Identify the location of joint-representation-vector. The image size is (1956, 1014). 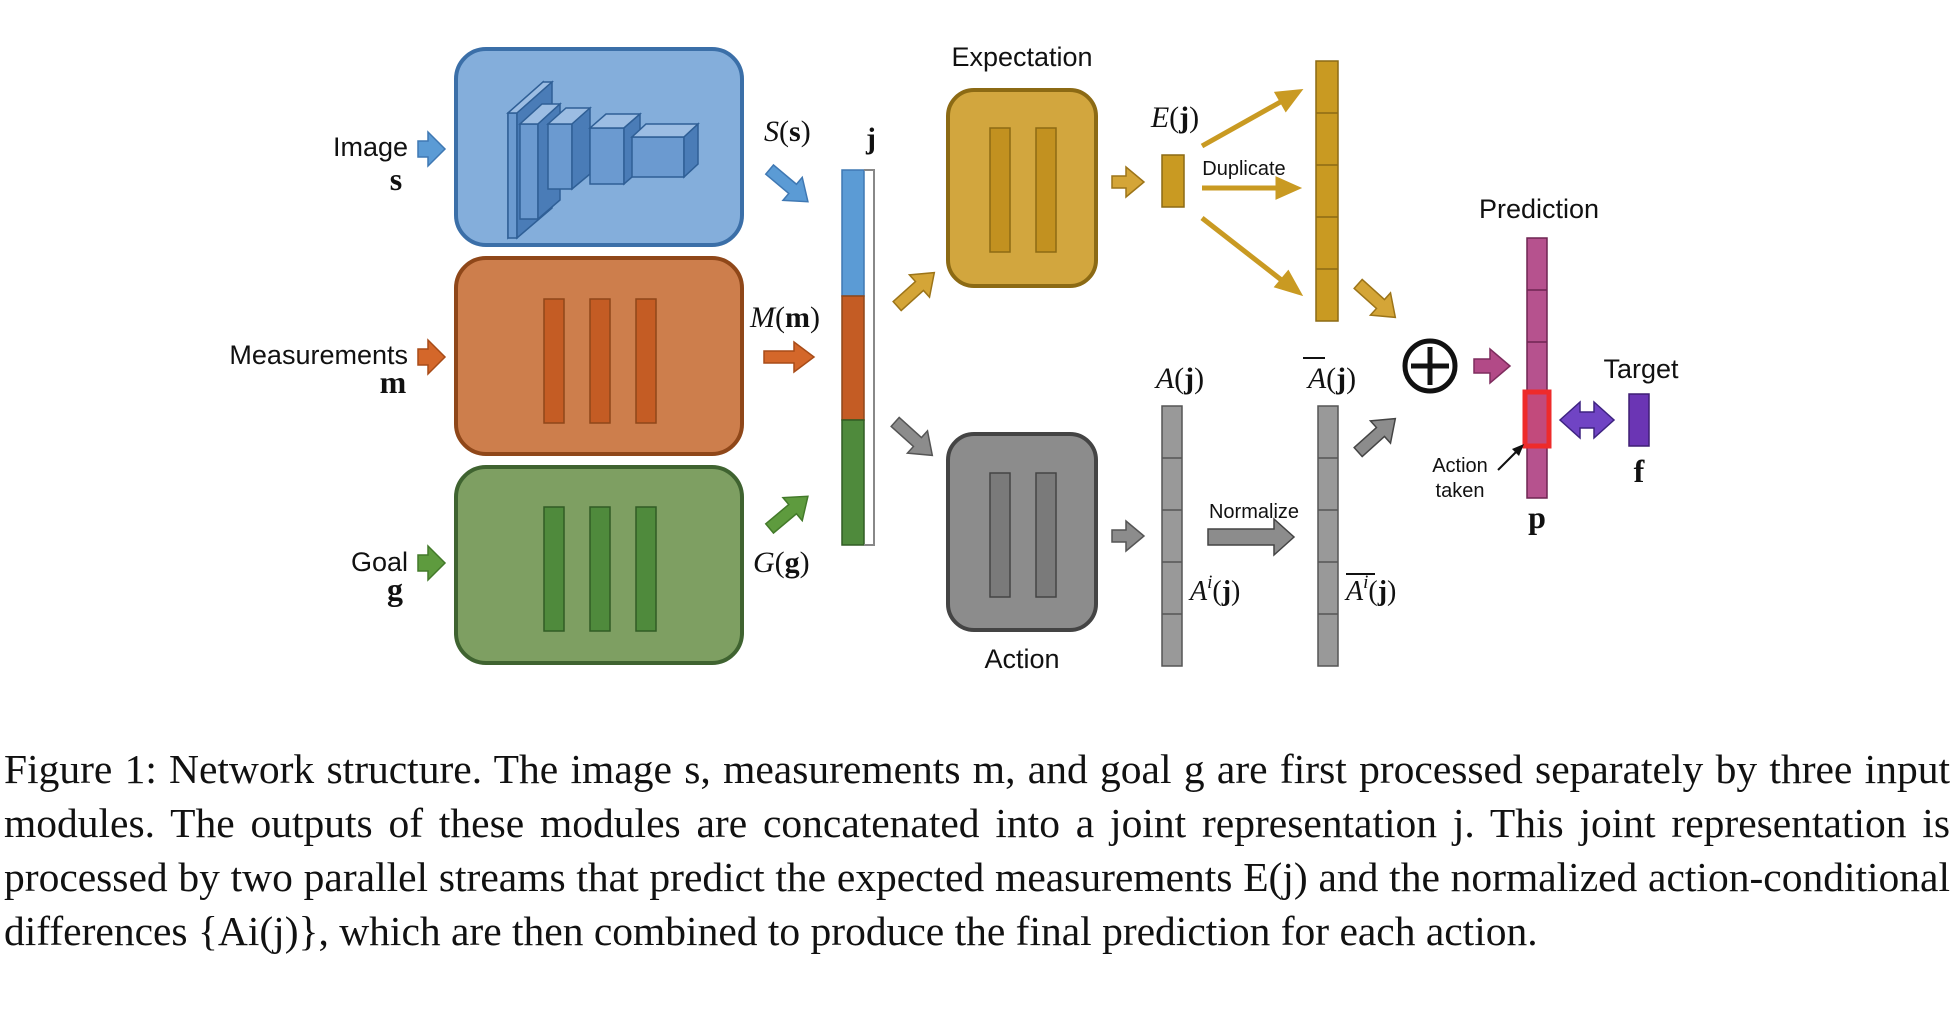
(858, 357).